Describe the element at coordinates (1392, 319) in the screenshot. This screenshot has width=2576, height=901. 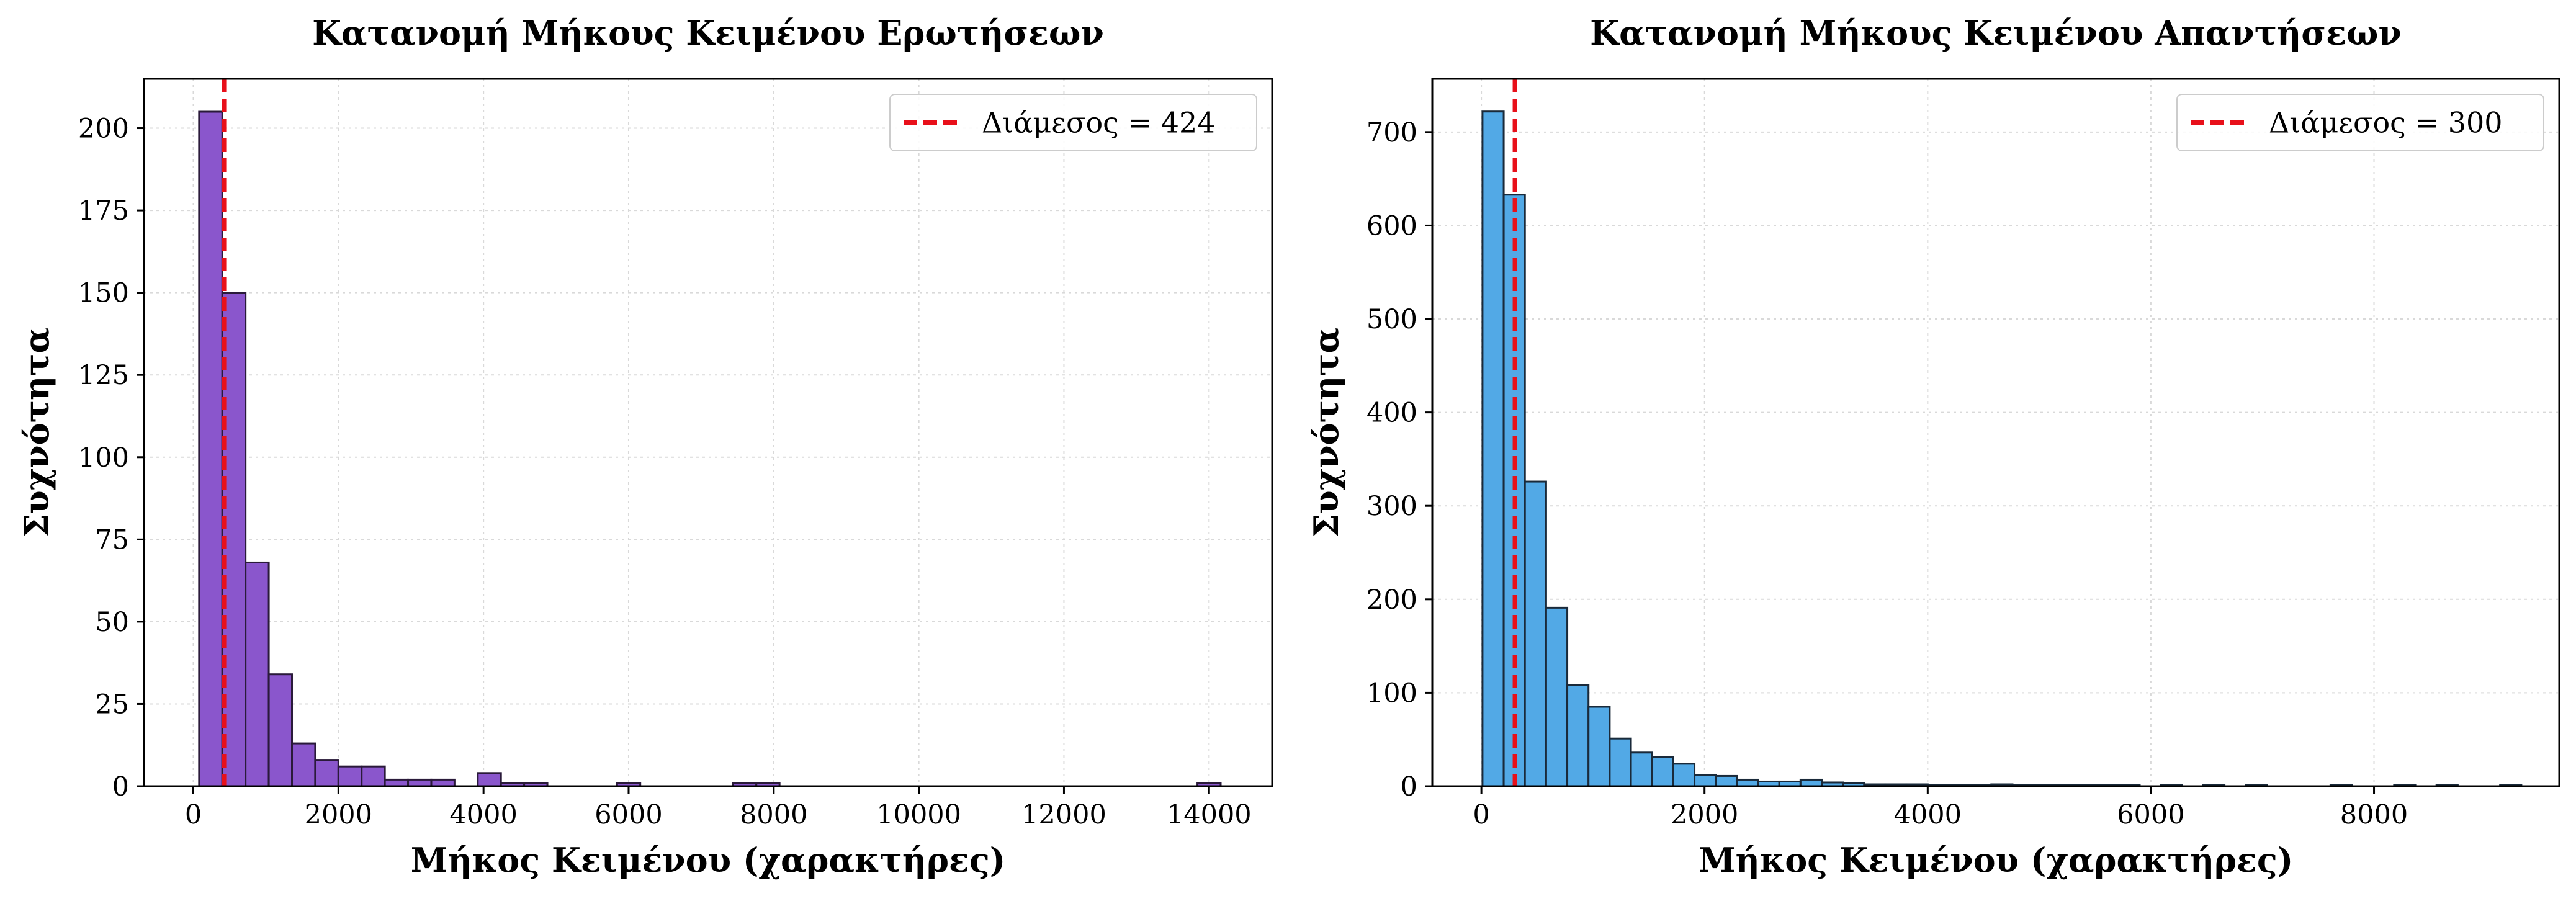
I see `y-tick-label: 500` at that location.